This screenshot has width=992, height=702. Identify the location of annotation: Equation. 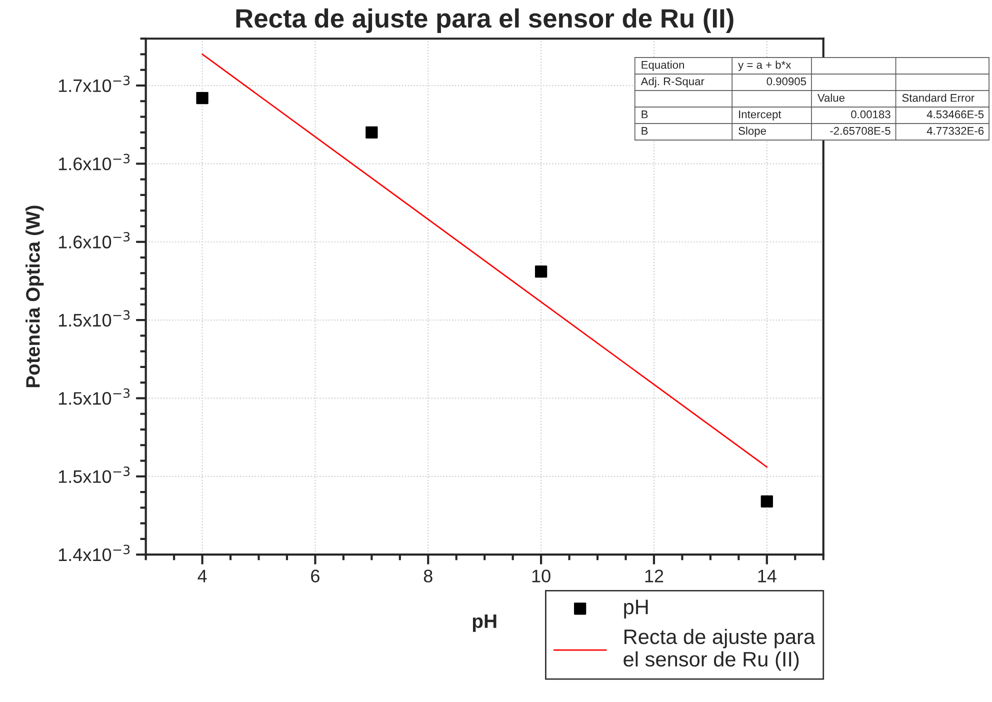
(663, 65).